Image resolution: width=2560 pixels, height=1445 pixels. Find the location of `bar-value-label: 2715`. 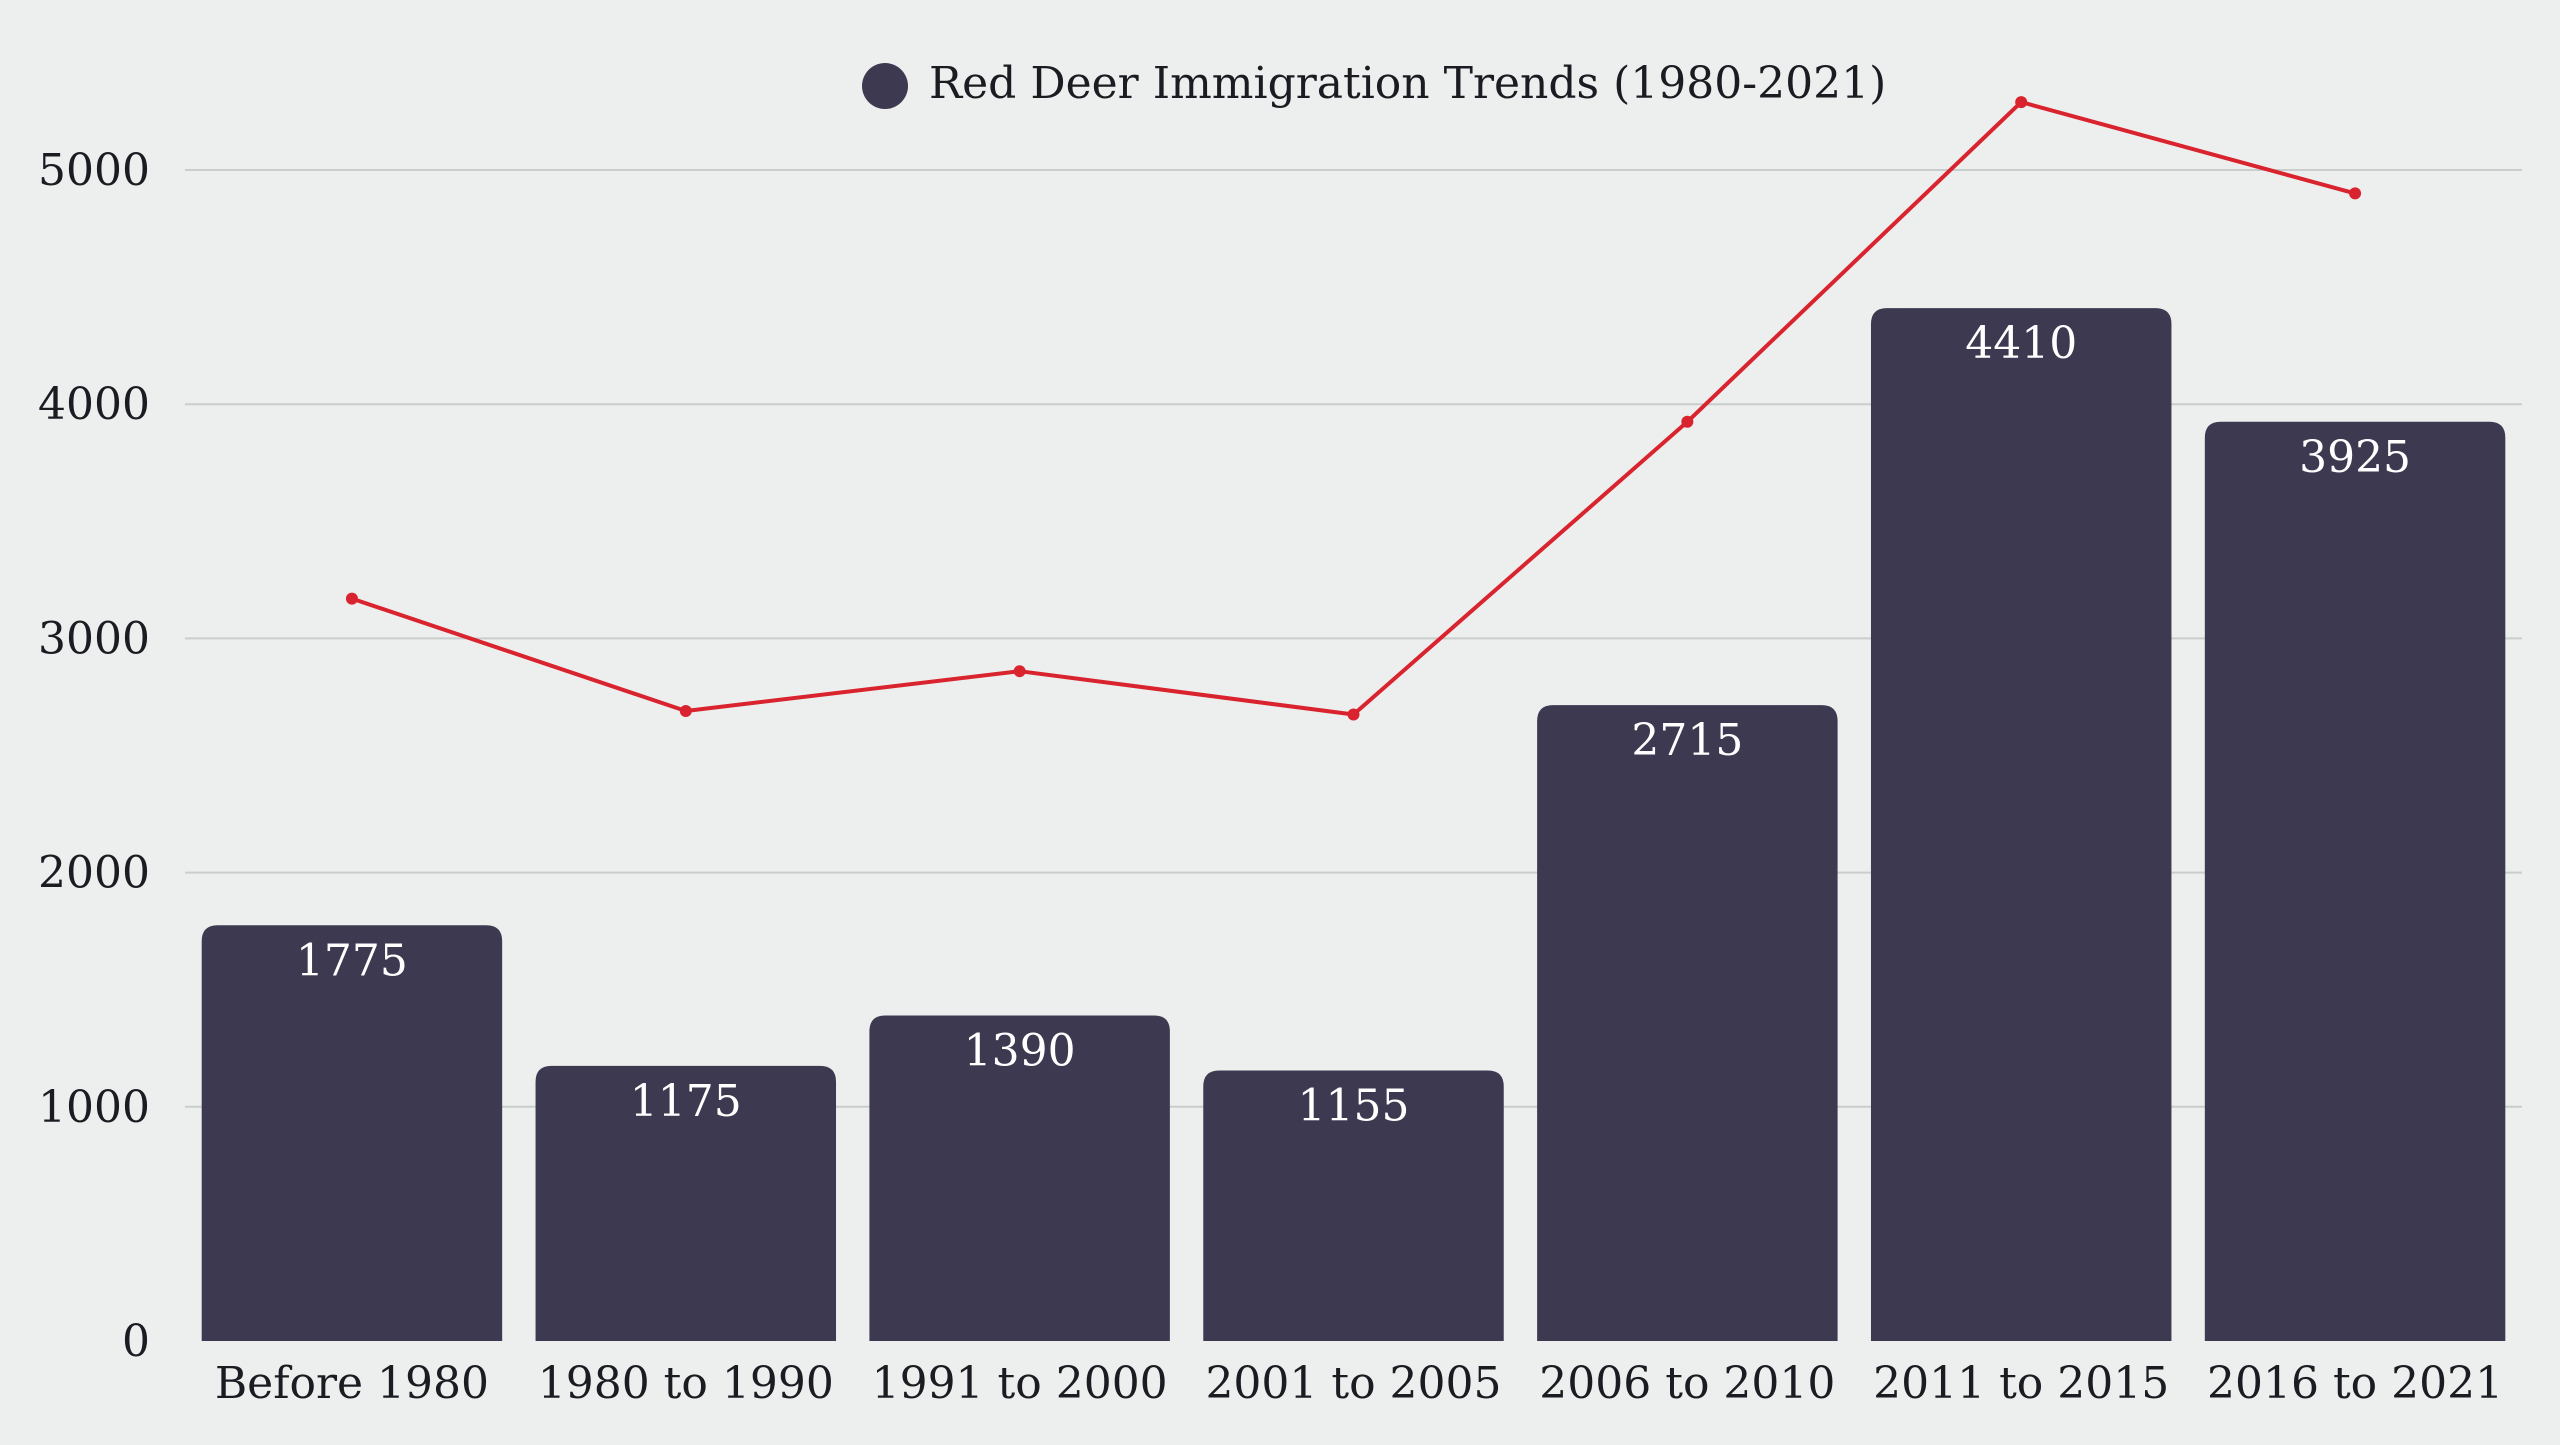

bar-value-label: 2715 is located at coordinates (1687, 740).